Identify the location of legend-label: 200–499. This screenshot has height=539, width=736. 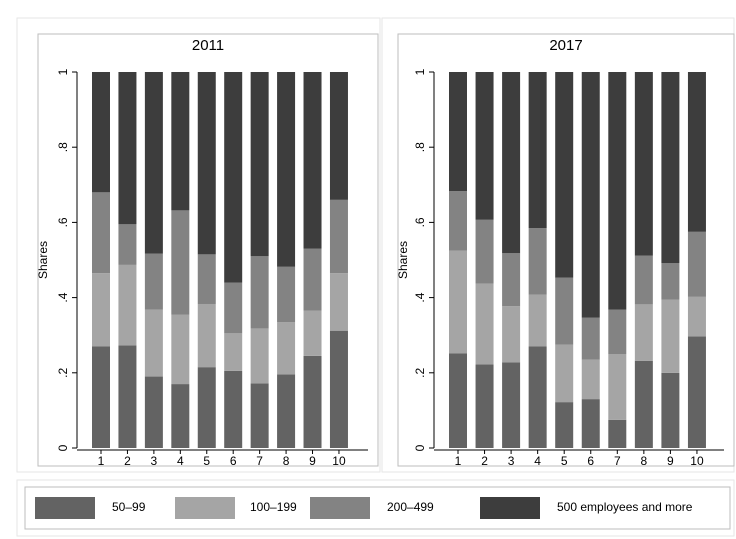
(410, 507).